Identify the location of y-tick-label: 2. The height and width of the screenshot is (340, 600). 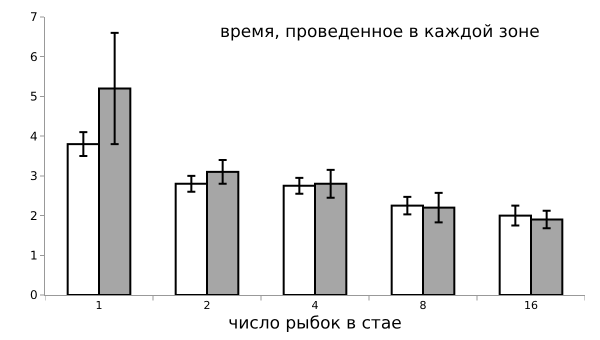
(34, 215).